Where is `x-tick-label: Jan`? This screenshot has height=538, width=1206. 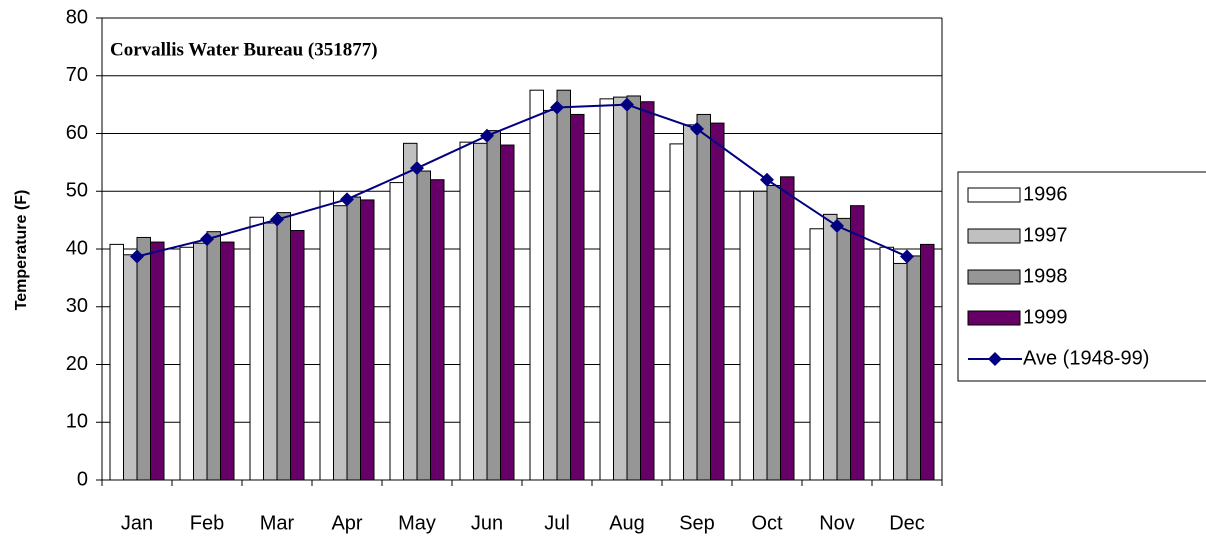 x-tick-label: Jan is located at coordinates (137, 523).